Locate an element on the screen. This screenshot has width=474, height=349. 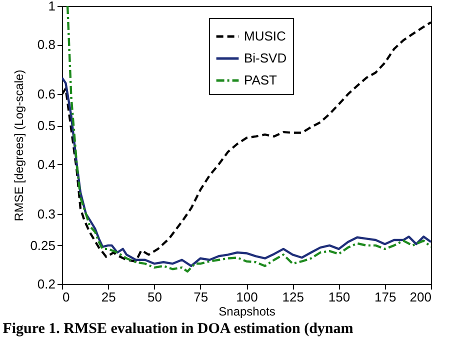
x-tick-label: 25 is located at coordinates (108, 297).